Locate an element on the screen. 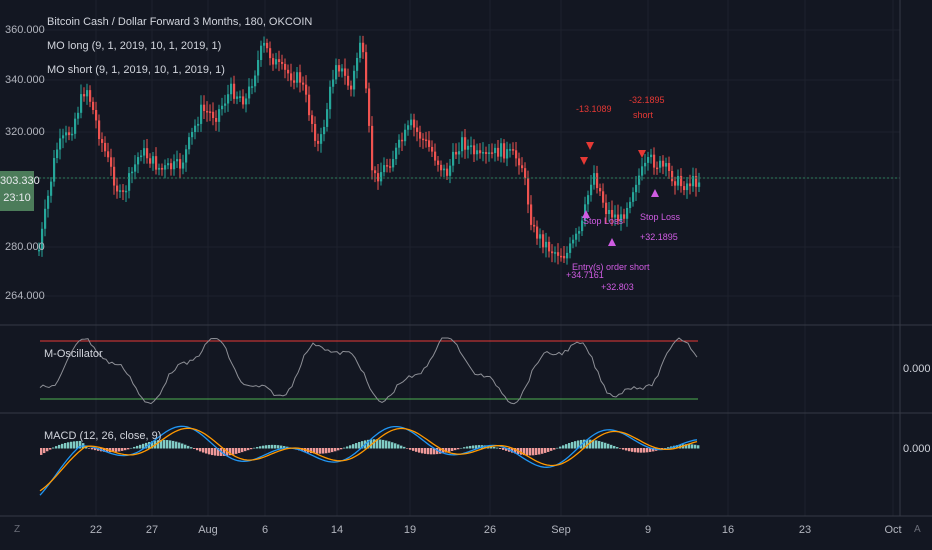 The width and height of the screenshot is (932, 550). time-tick: 16 is located at coordinates (728, 530).